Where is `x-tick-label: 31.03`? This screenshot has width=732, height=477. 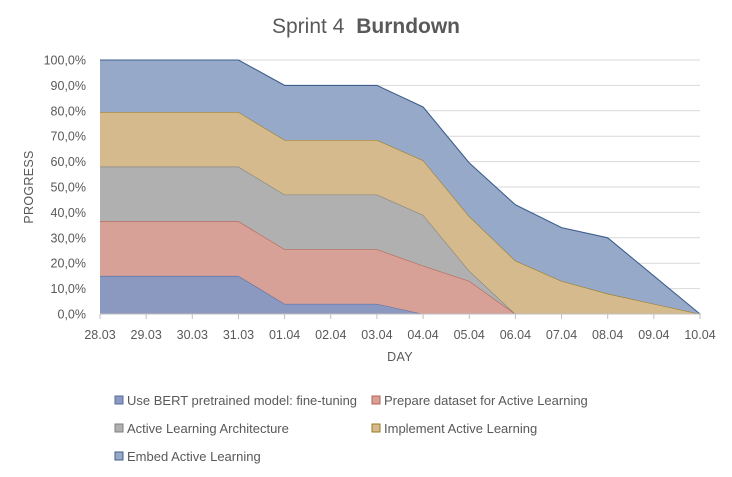
x-tick-label: 31.03 is located at coordinates (238, 335).